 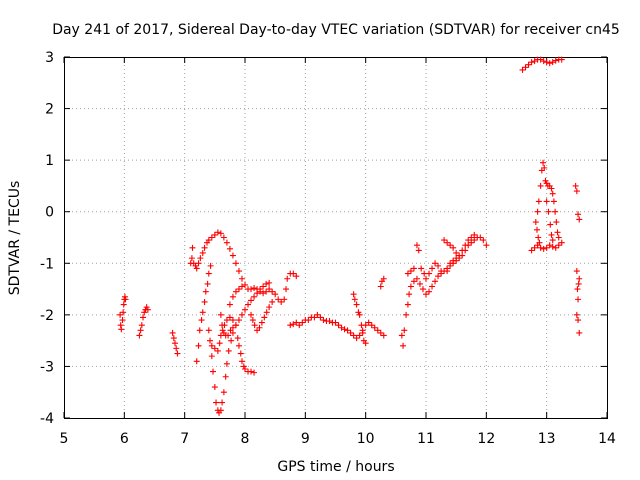 What do you see at coordinates (49, 58) in the screenshot?
I see `y-tick-label: 3` at bounding box center [49, 58].